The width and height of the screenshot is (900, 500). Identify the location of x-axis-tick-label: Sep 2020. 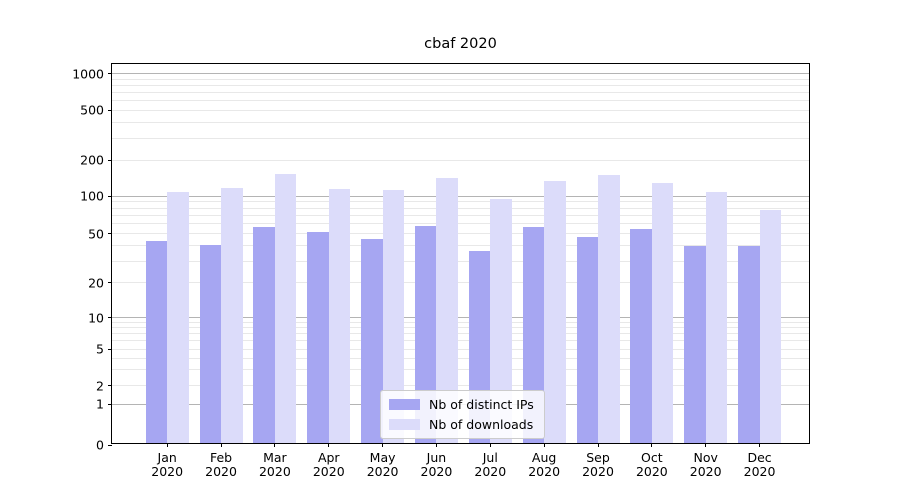
(598, 464).